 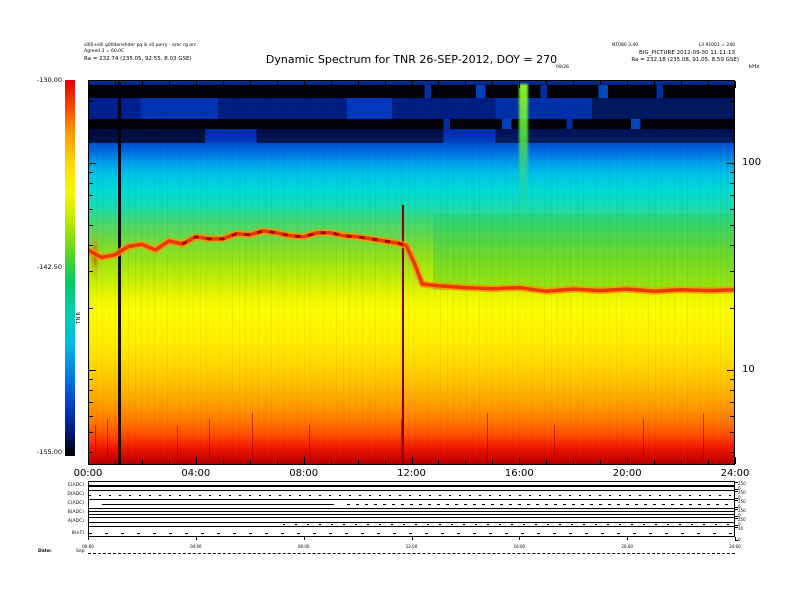 What do you see at coordinates (752, 162) in the screenshot?
I see `y-axis-label: 100` at bounding box center [752, 162].